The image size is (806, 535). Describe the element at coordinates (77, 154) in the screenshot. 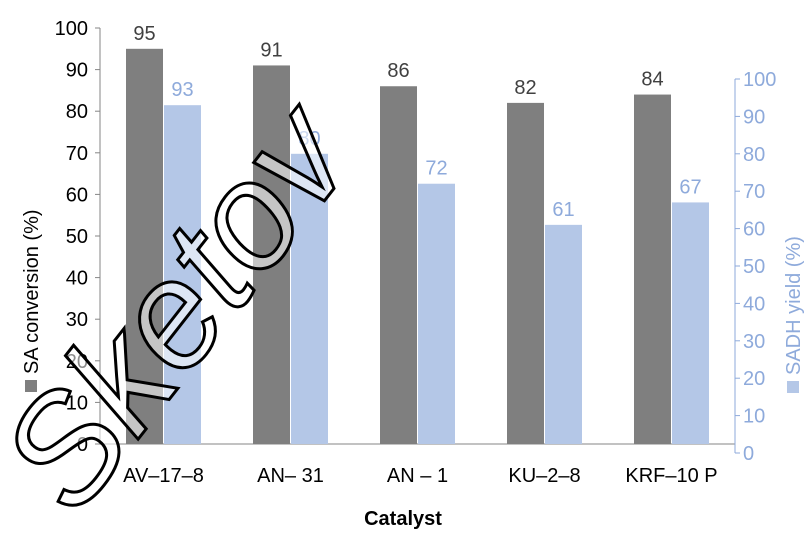

I see `left-tick-label: 70` at that location.